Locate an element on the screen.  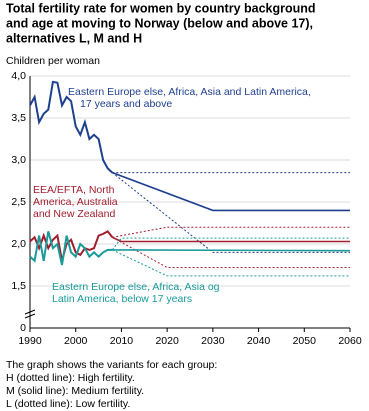
y-tick-label: 2,5 is located at coordinates (18, 202).